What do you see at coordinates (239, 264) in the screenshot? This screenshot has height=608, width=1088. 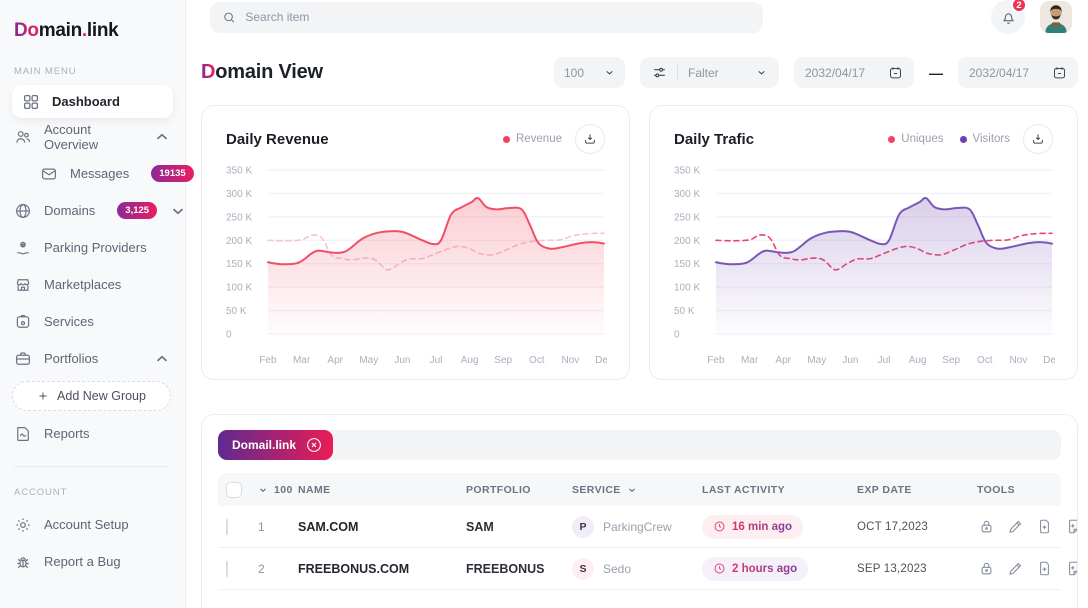 I see `svg-text: 150 K` at bounding box center [239, 264].